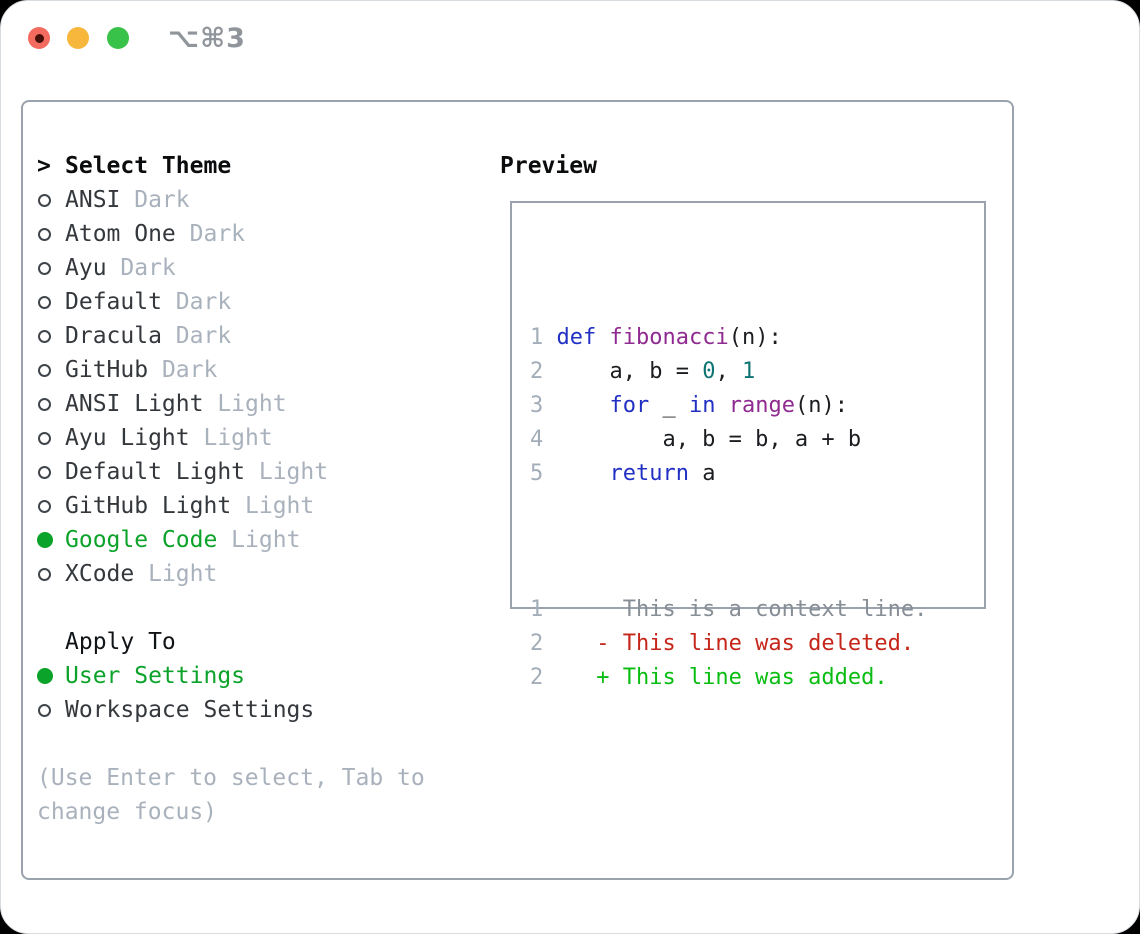  What do you see at coordinates (267, 812) in the screenshot?
I see `hint-text: change focus)` at bounding box center [267, 812].